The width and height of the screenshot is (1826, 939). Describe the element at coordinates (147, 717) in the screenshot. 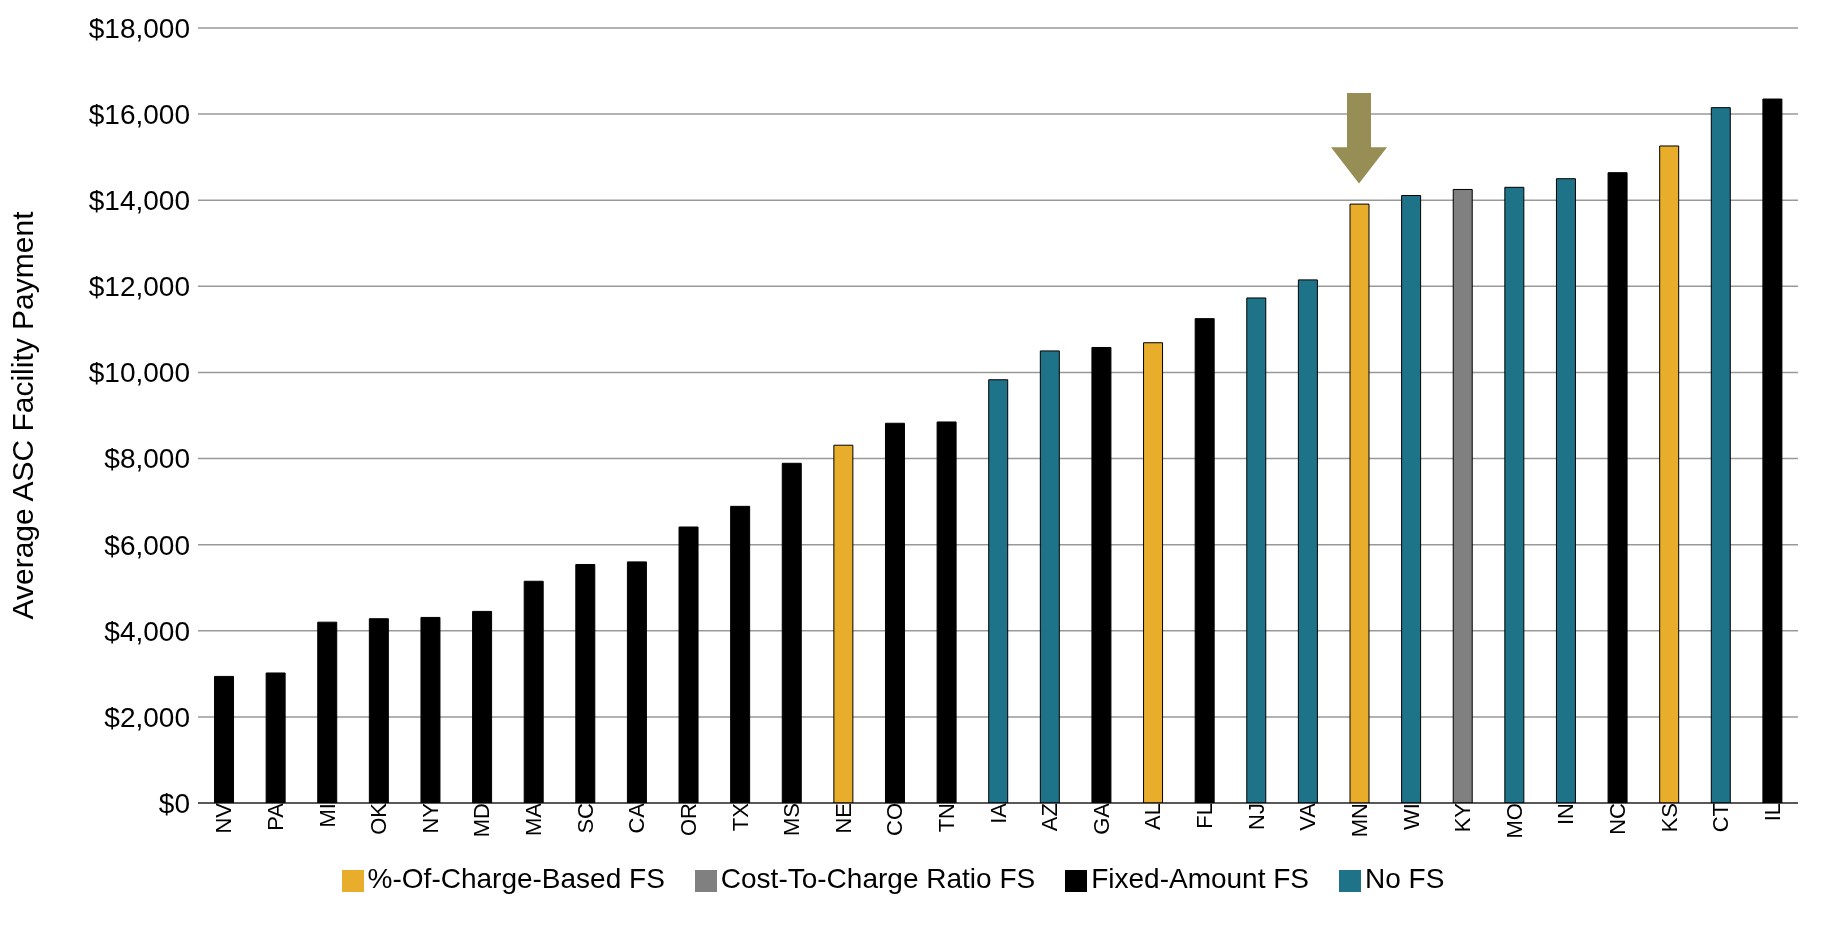

I see `y-tick-label: $2,000` at that location.